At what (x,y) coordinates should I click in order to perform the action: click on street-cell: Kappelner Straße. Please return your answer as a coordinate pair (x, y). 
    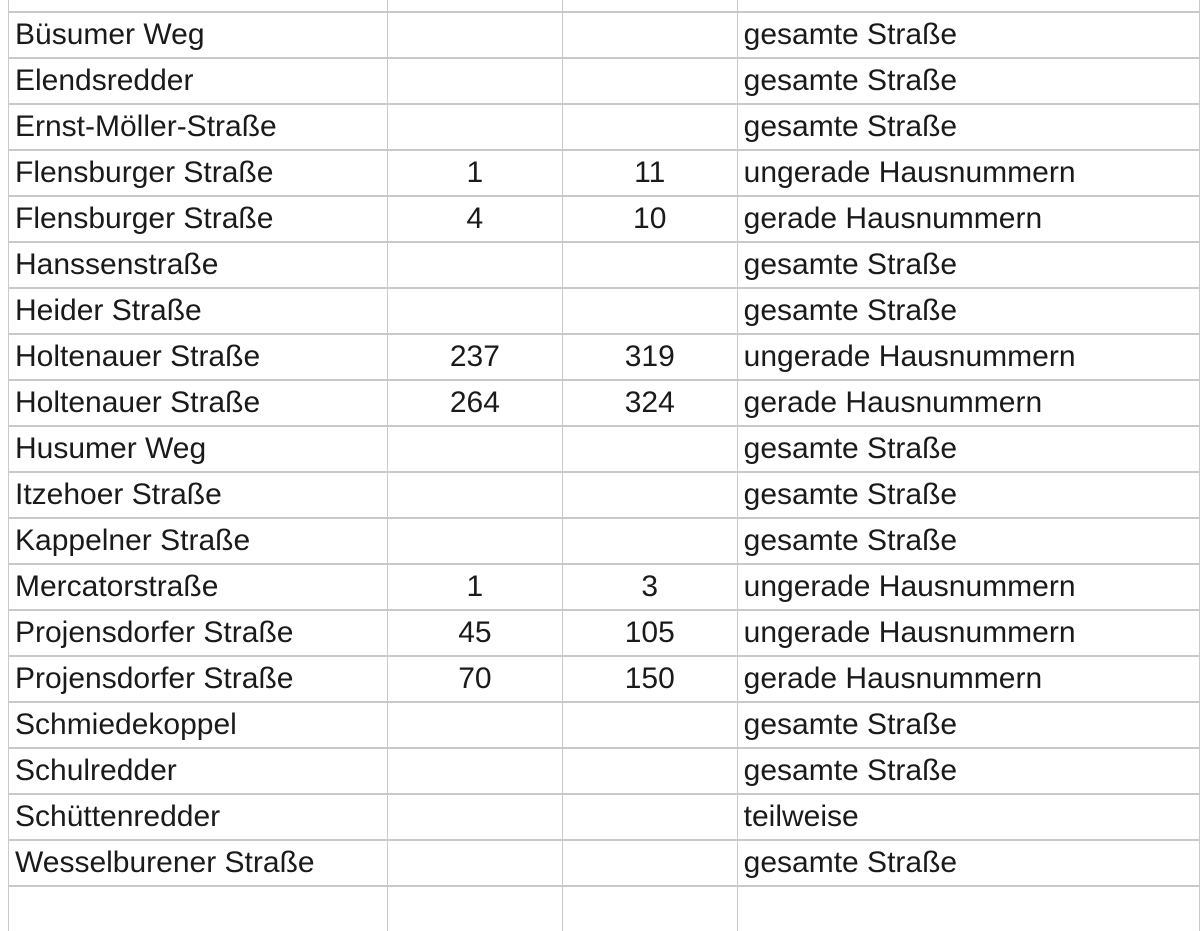
    Looking at the image, I should click on (198, 540).